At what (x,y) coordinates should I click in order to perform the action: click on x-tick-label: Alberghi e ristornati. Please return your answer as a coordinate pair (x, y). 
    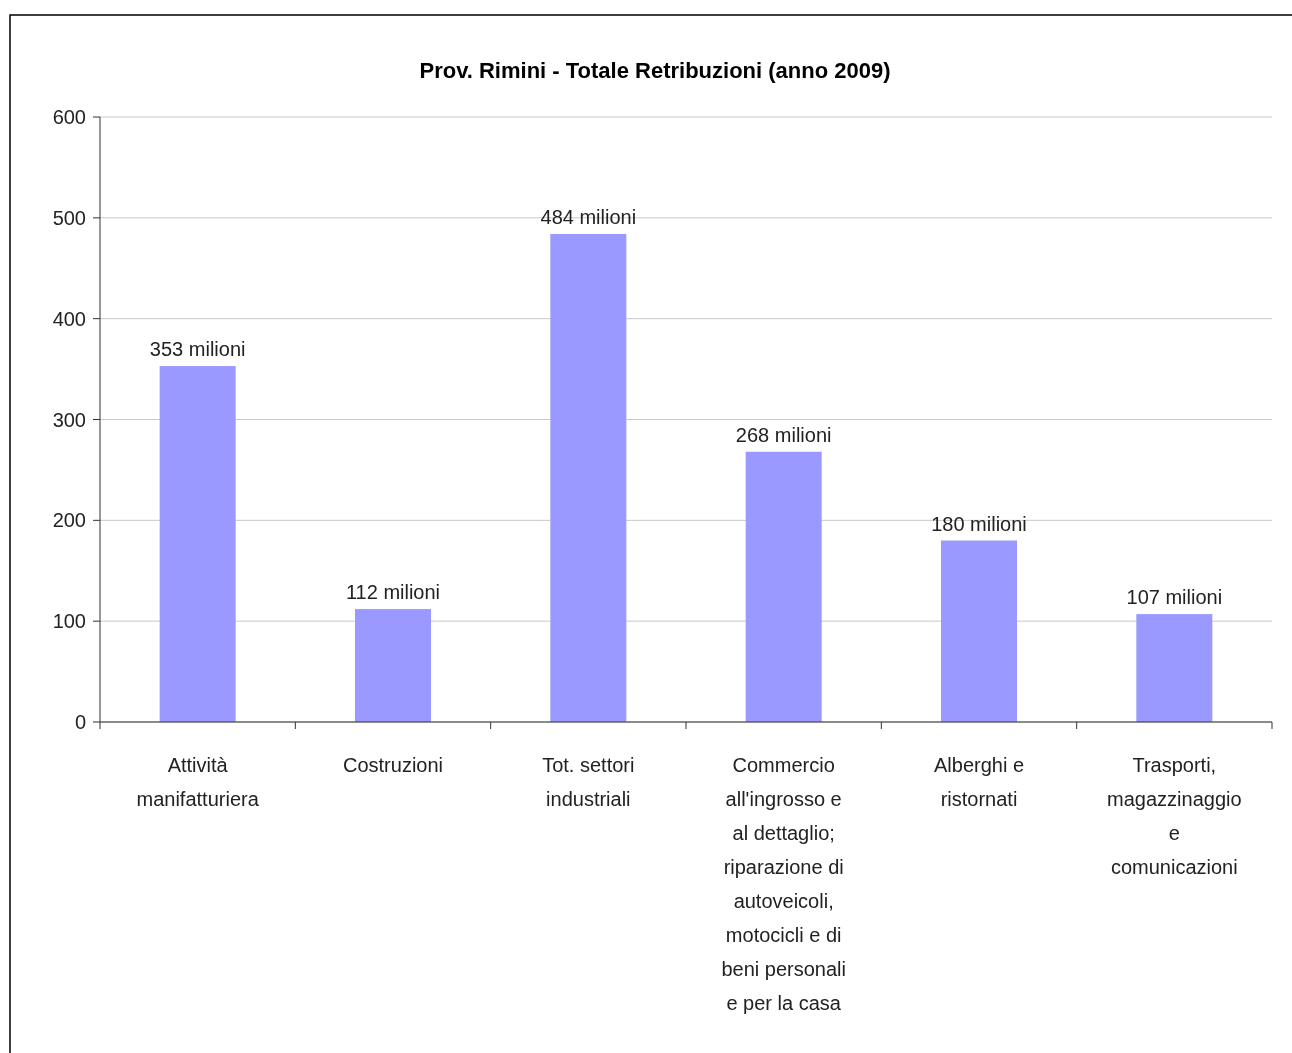
    Looking at the image, I should click on (979, 782).